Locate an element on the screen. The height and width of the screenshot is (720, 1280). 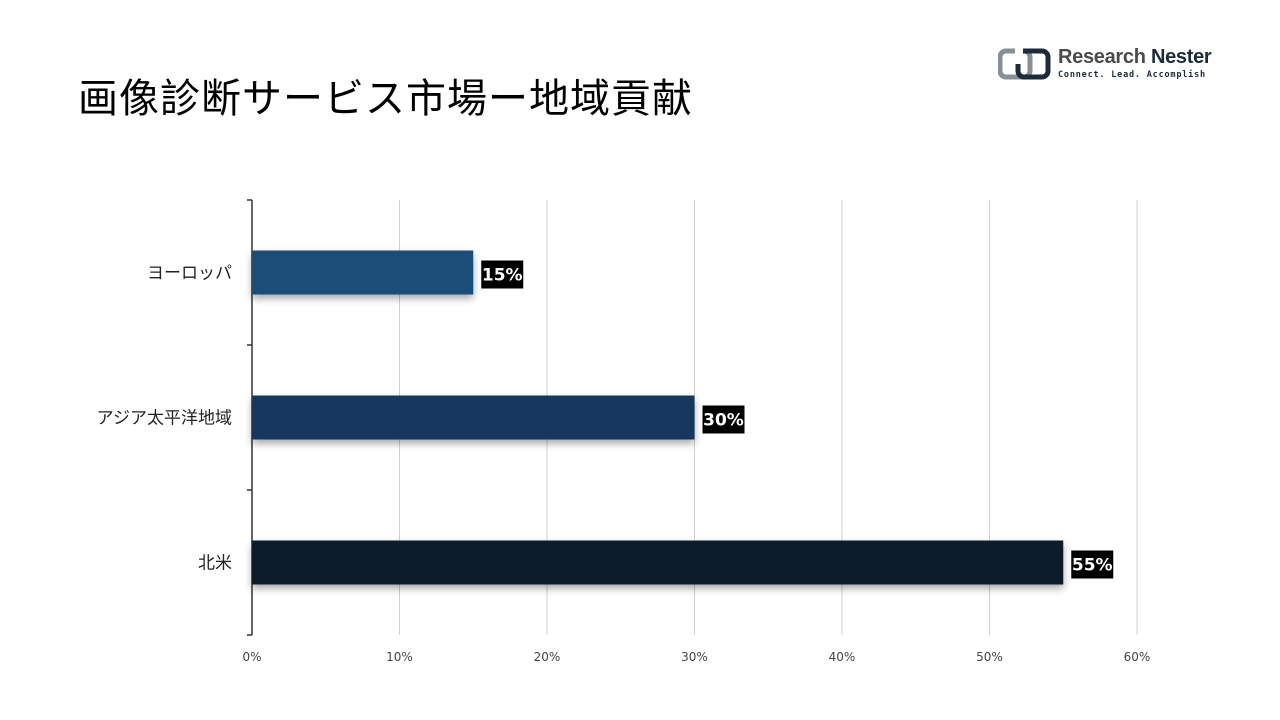
x-tick-label: 30% is located at coordinates (694, 657).